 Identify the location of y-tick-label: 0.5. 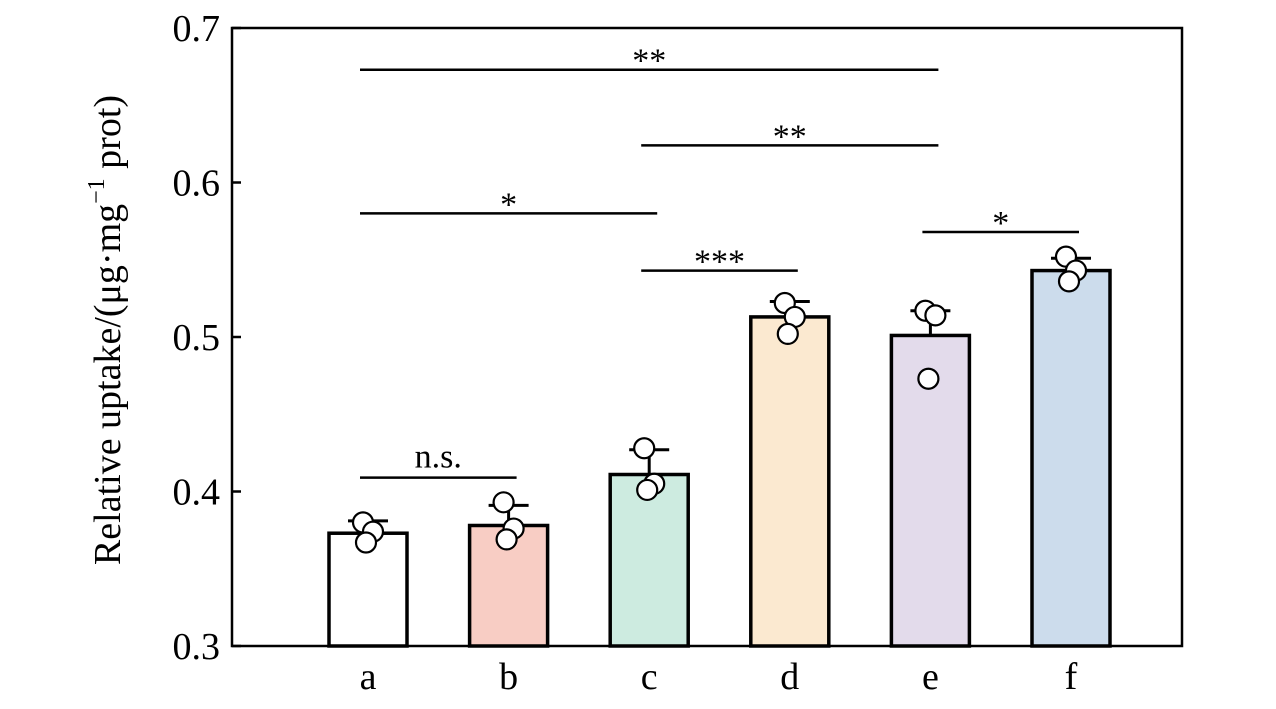
(197, 338).